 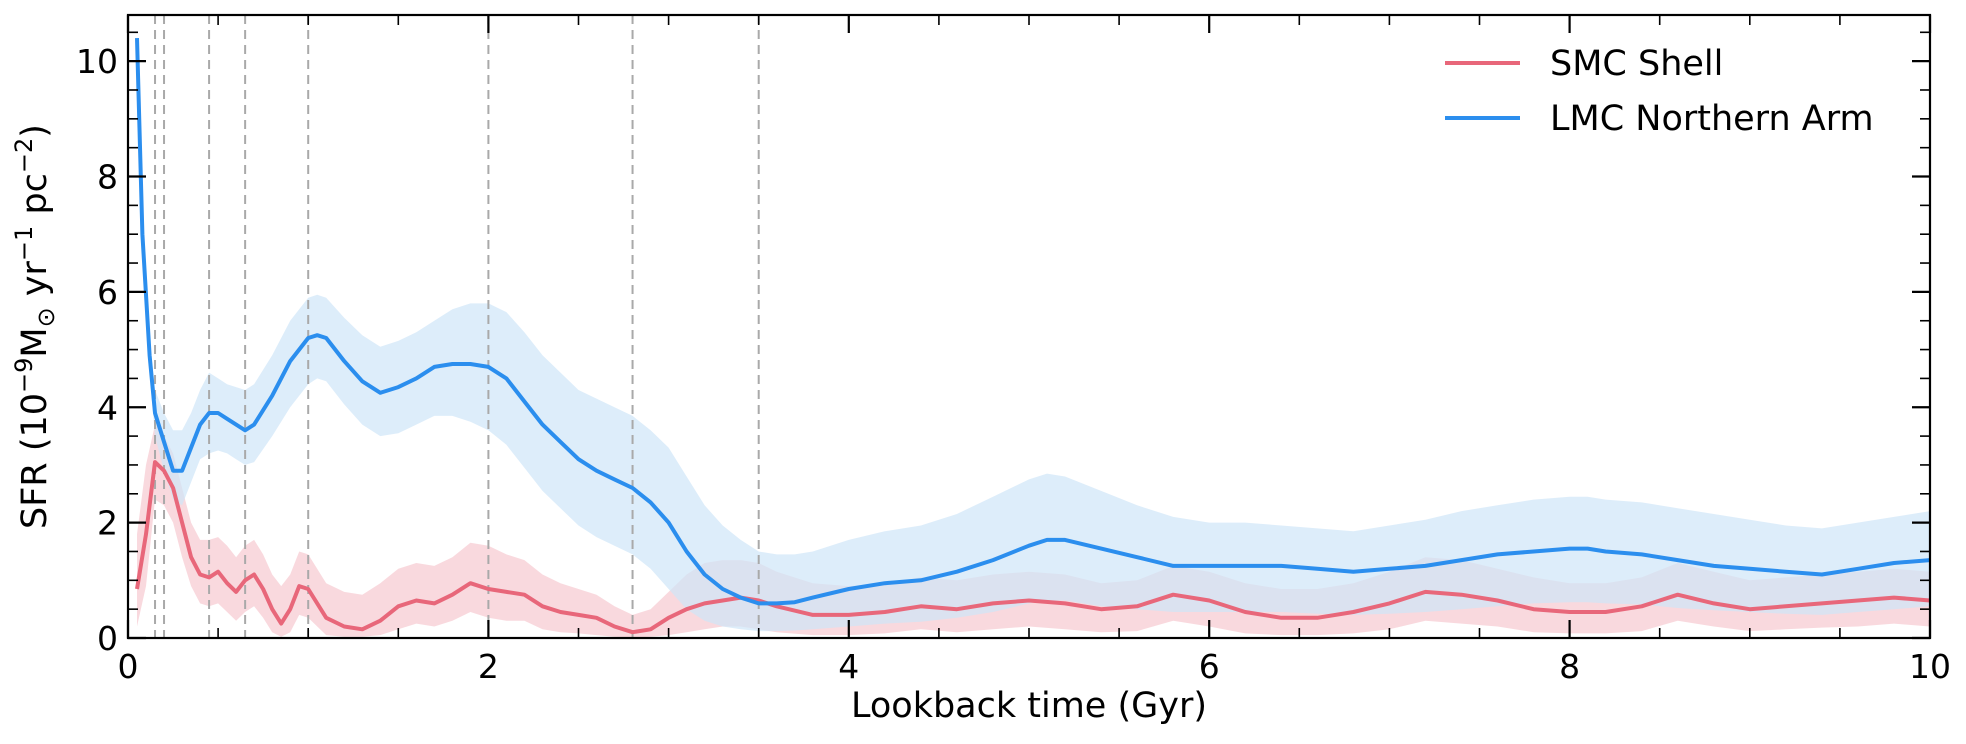 What do you see at coordinates (107, 292) in the screenshot?
I see `y-tick-label: 6` at bounding box center [107, 292].